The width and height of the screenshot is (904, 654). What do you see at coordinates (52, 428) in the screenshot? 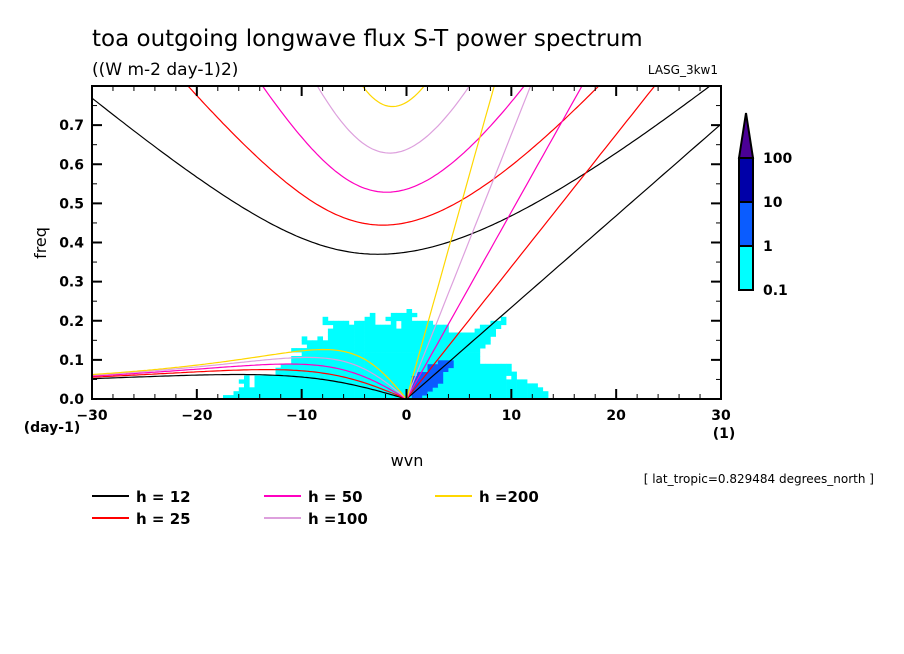
I see `y-unit-label: (day-1)` at bounding box center [52, 428].